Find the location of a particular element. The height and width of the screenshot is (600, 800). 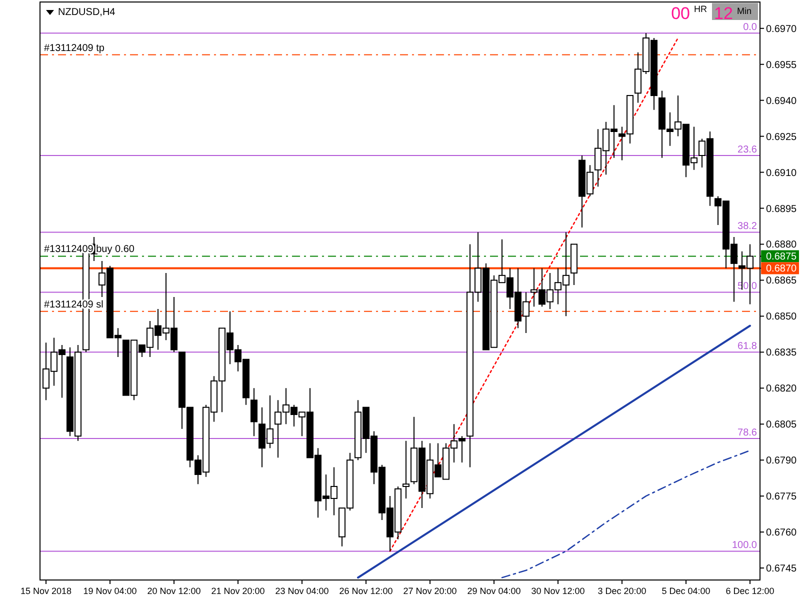

annotation: 78.6 is located at coordinates (748, 433).